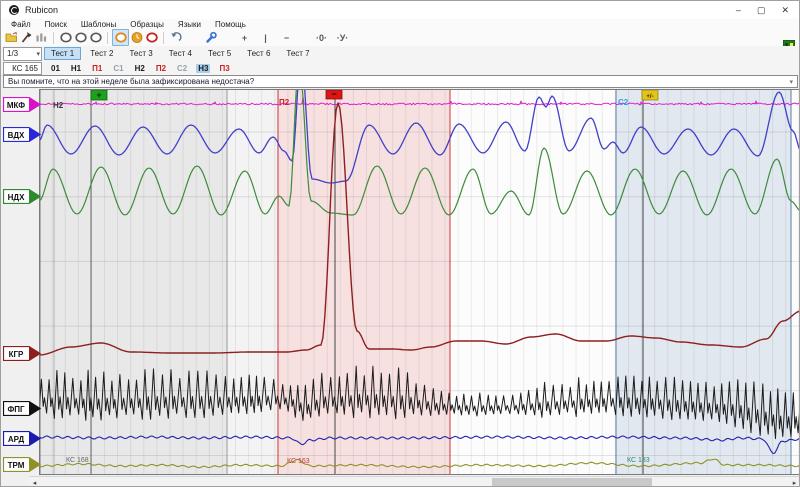 This screenshot has height=487, width=800. Describe the element at coordinates (76, 68) in the screenshot. I see `question-marker-н1: Н1` at that location.